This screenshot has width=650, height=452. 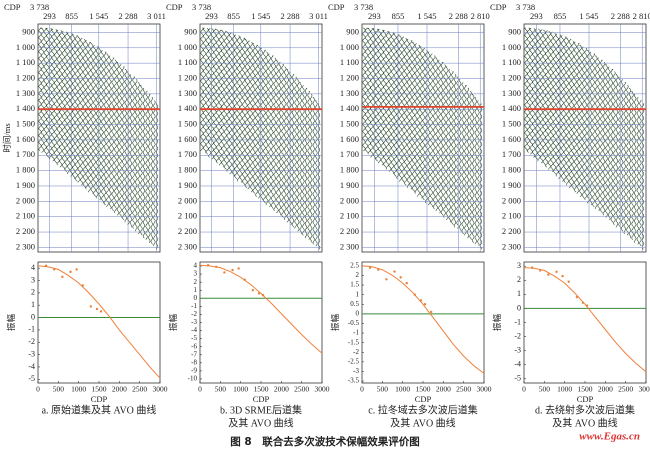 I want to click on y-tick-label: -2, so click(x=194, y=314).